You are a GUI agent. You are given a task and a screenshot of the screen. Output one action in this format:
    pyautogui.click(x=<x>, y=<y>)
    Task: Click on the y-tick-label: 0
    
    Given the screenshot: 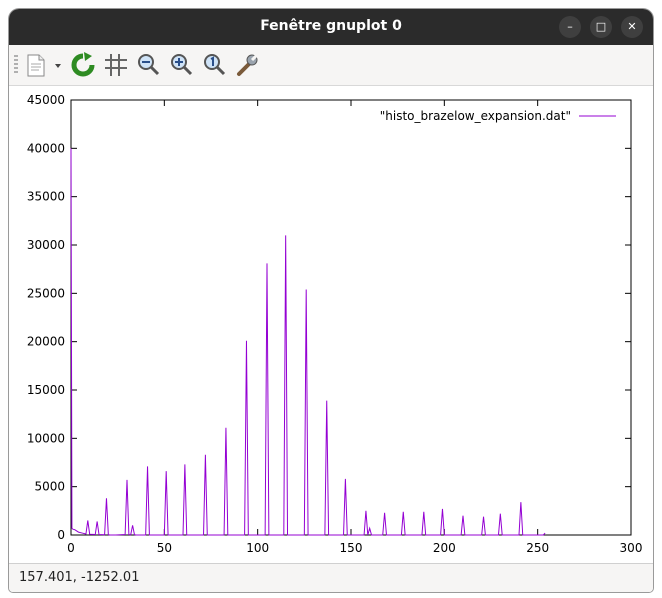 What is the action you would take?
    pyautogui.click(x=61, y=535)
    